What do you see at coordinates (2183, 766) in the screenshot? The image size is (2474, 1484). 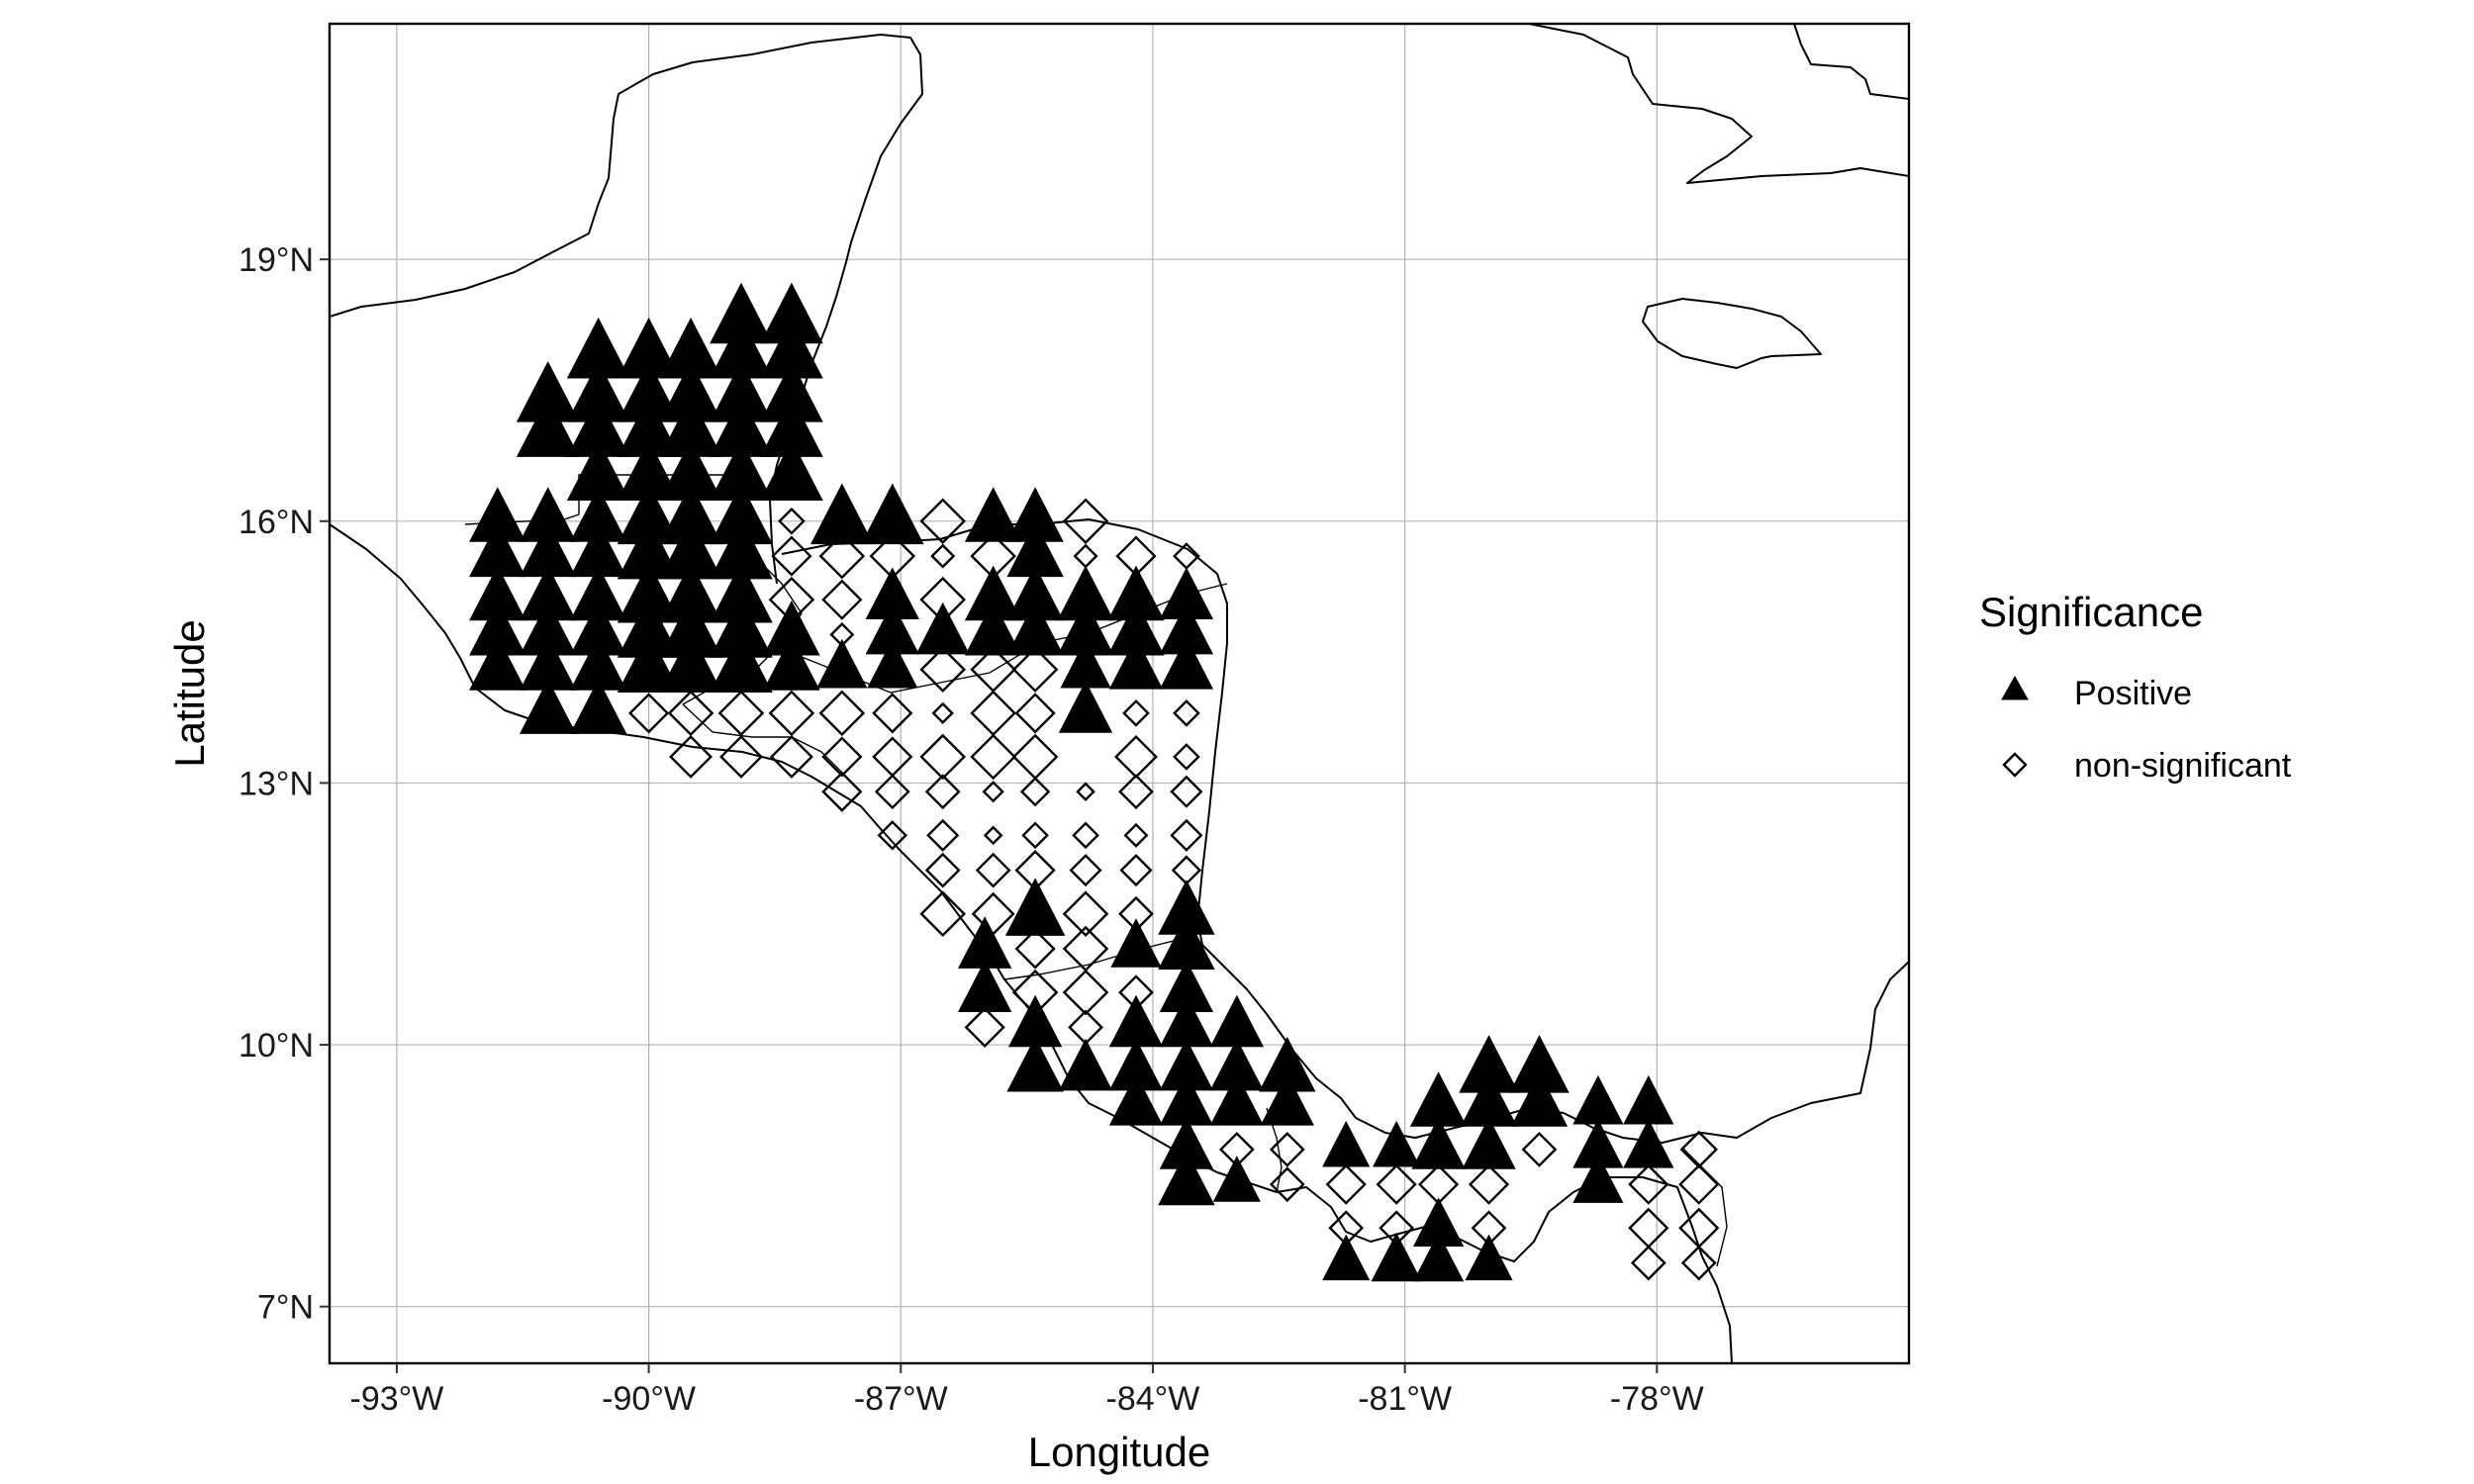 I see `legend-label-nonsignificant: non-significant` at bounding box center [2183, 766].